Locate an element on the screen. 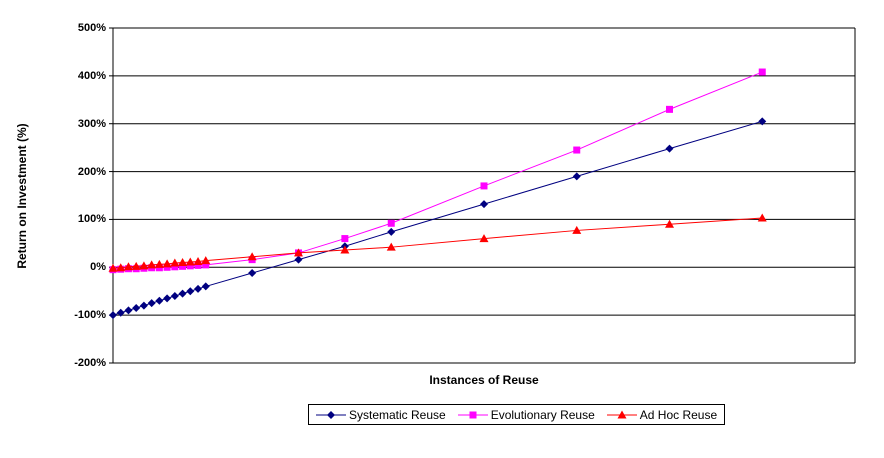  legend-item-ad-hoc-reuse: Ad Hoc Reuse is located at coordinates (662, 414).